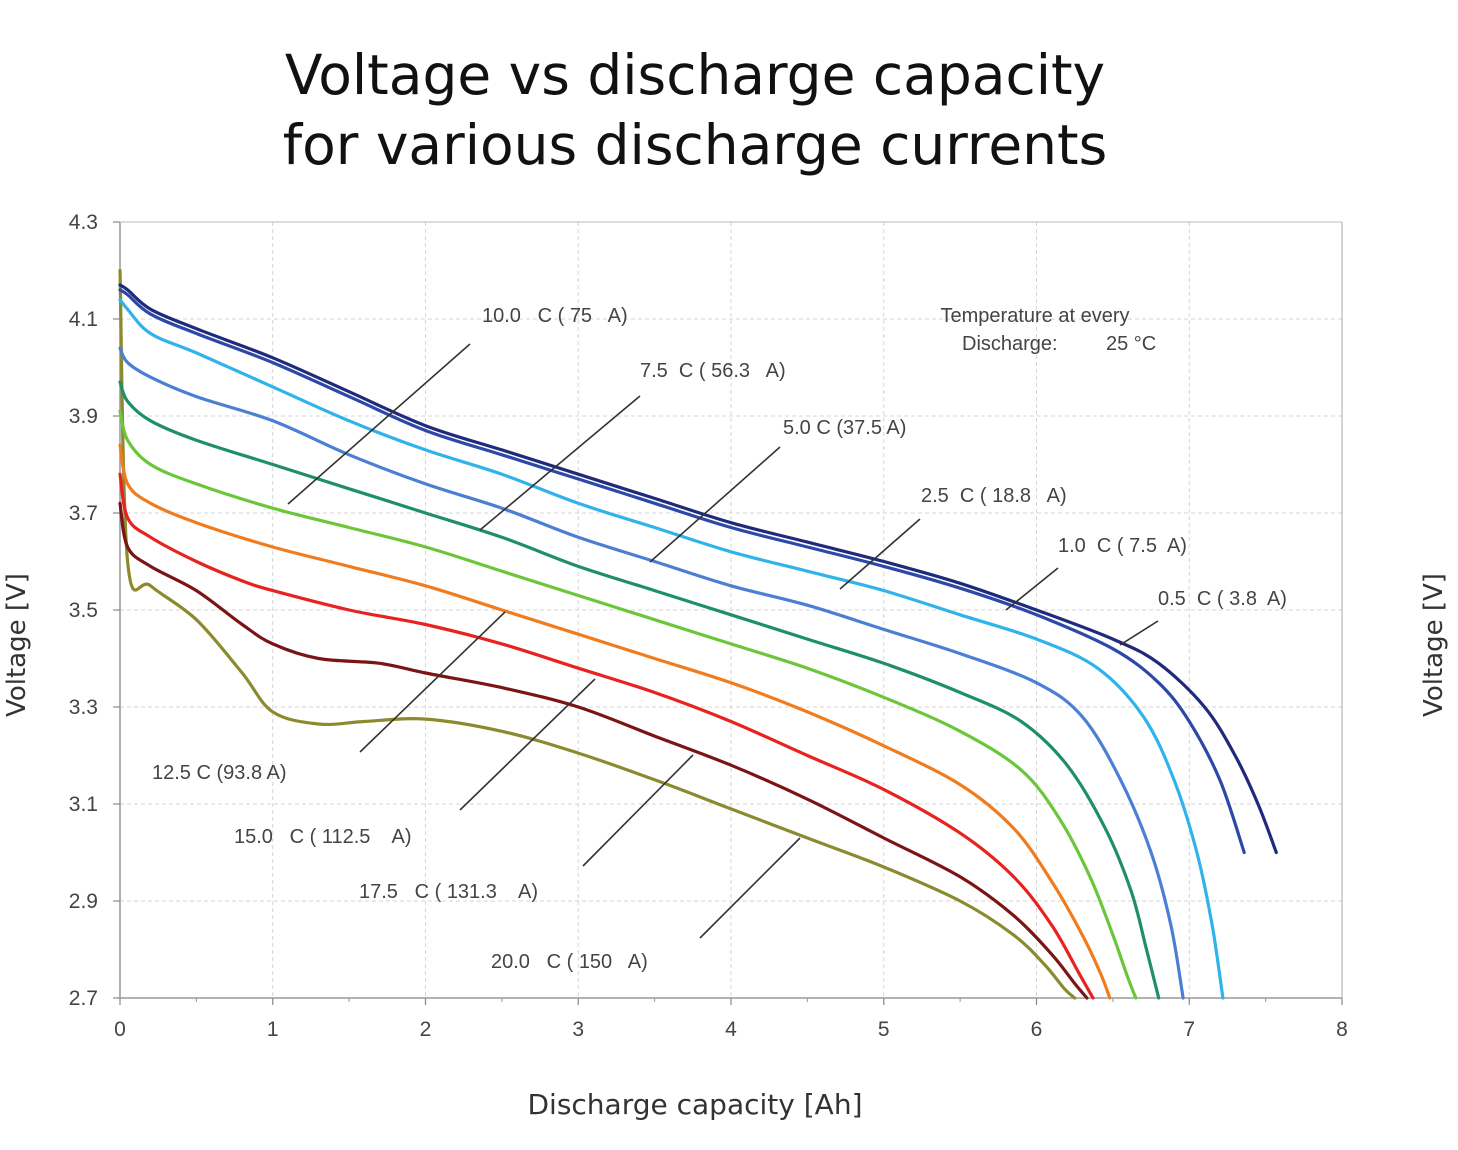 This screenshot has height=1150, width=1458. What do you see at coordinates (83, 804) in the screenshot?
I see `y-tick-label: 3.1` at bounding box center [83, 804].